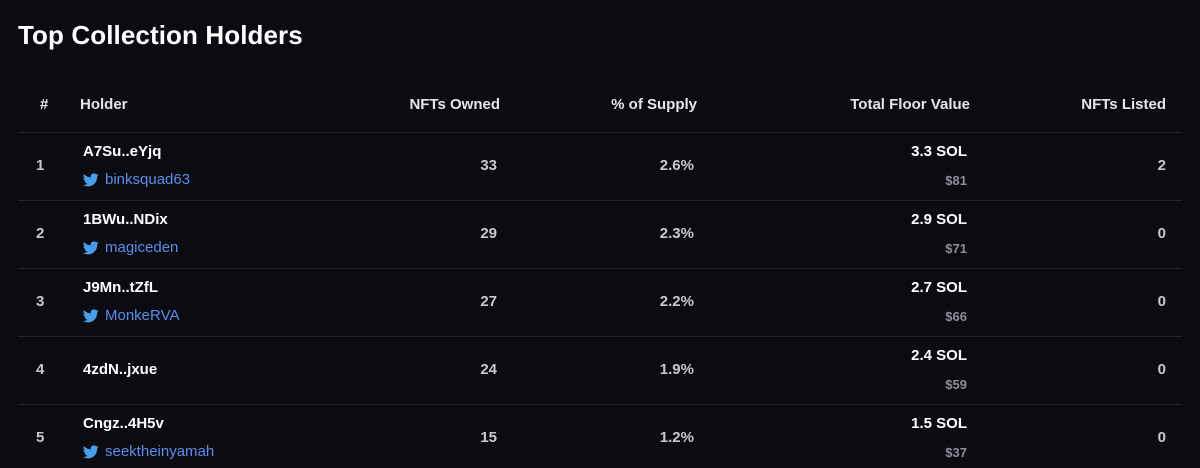  Describe the element at coordinates (956, 248) in the screenshot. I see `floor-value-usd: $71` at that location.